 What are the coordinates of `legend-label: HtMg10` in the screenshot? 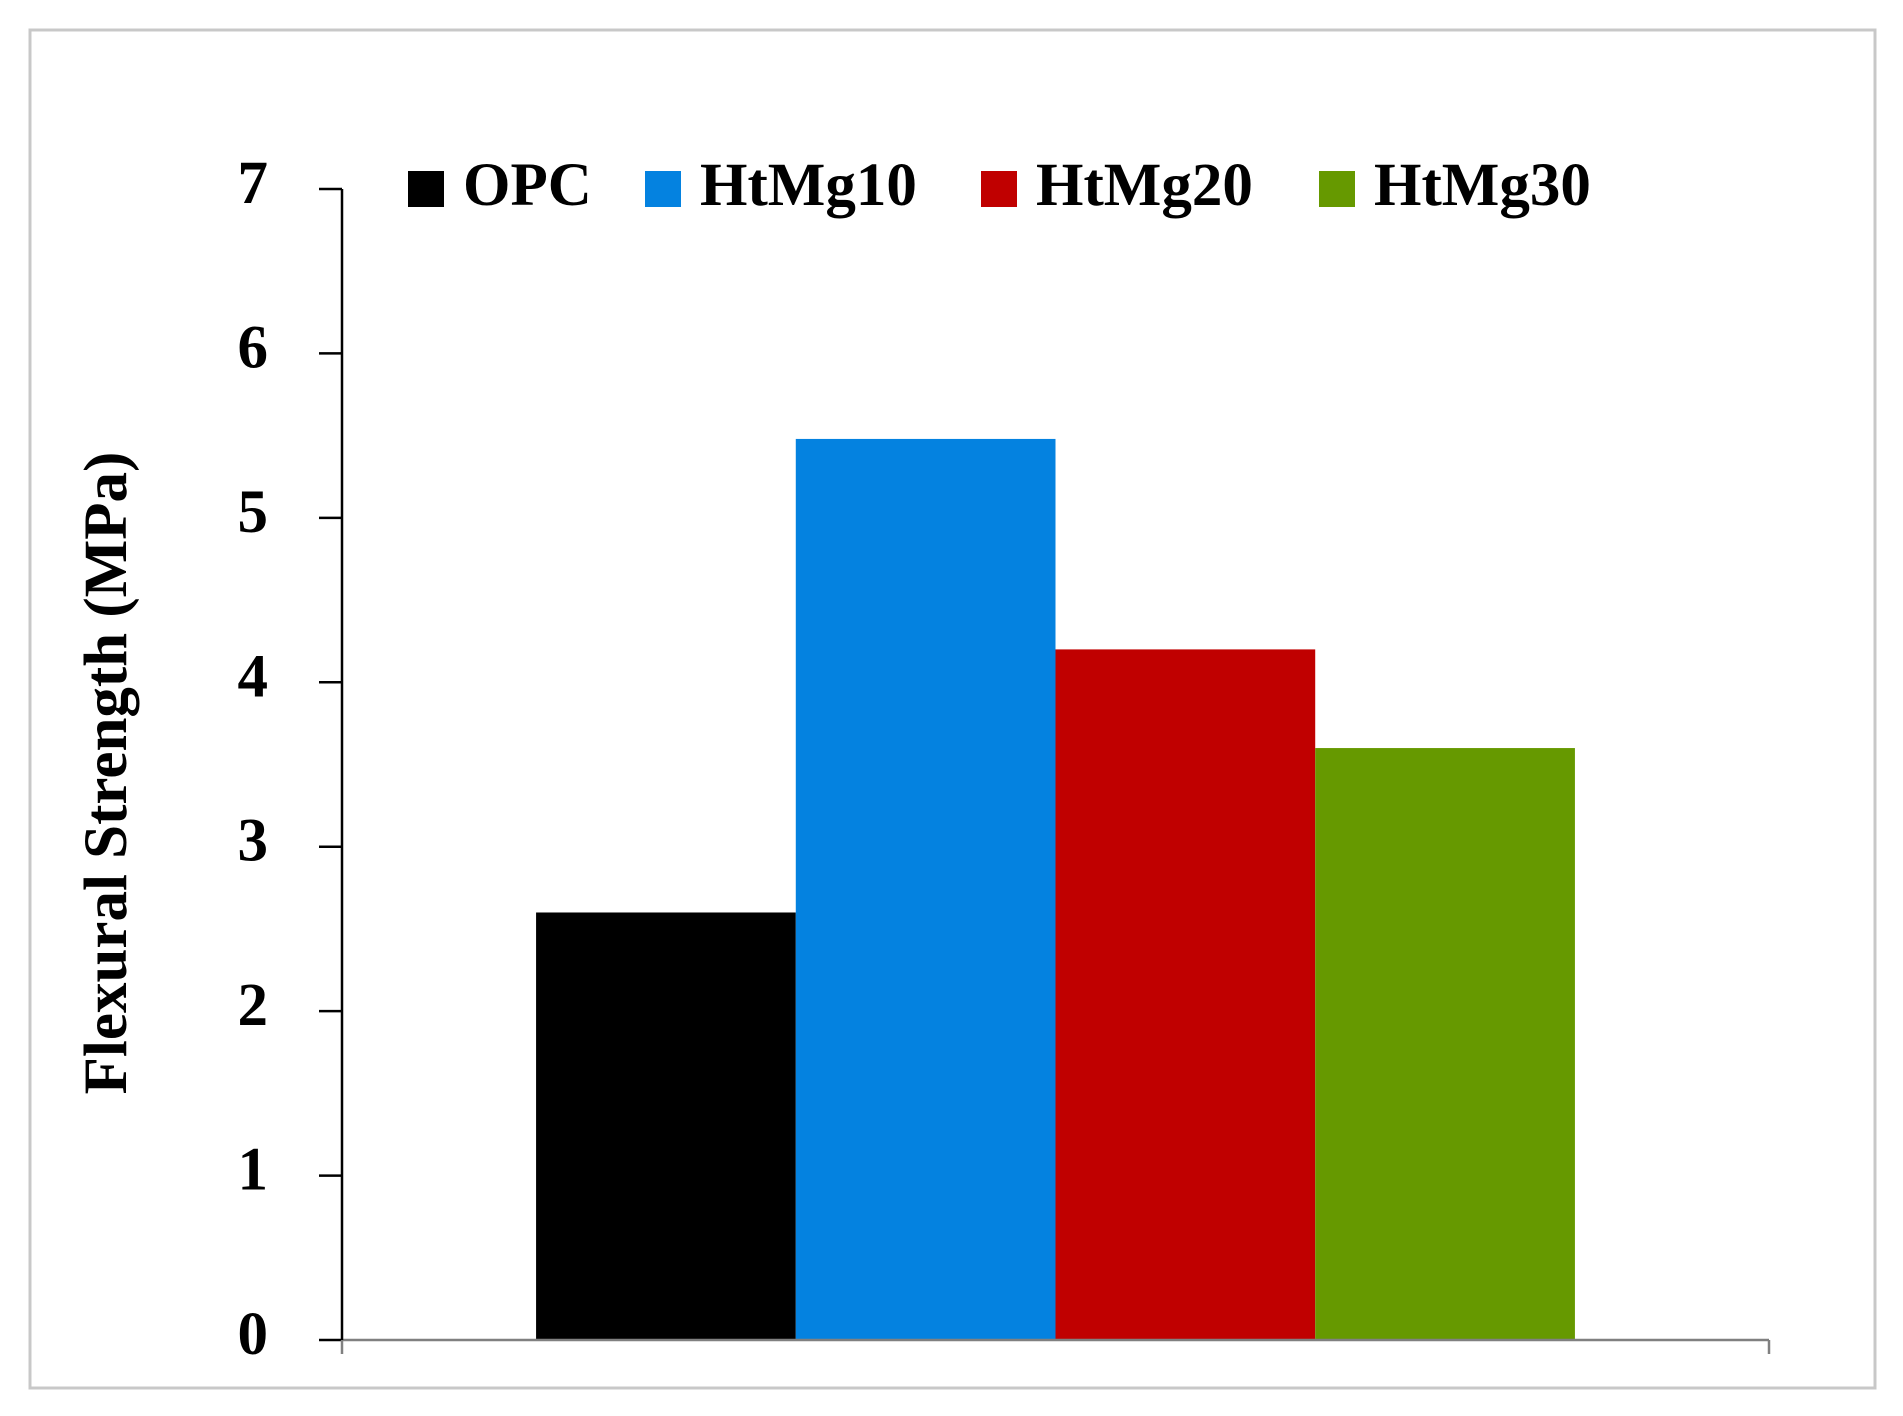 It's located at (808, 185).